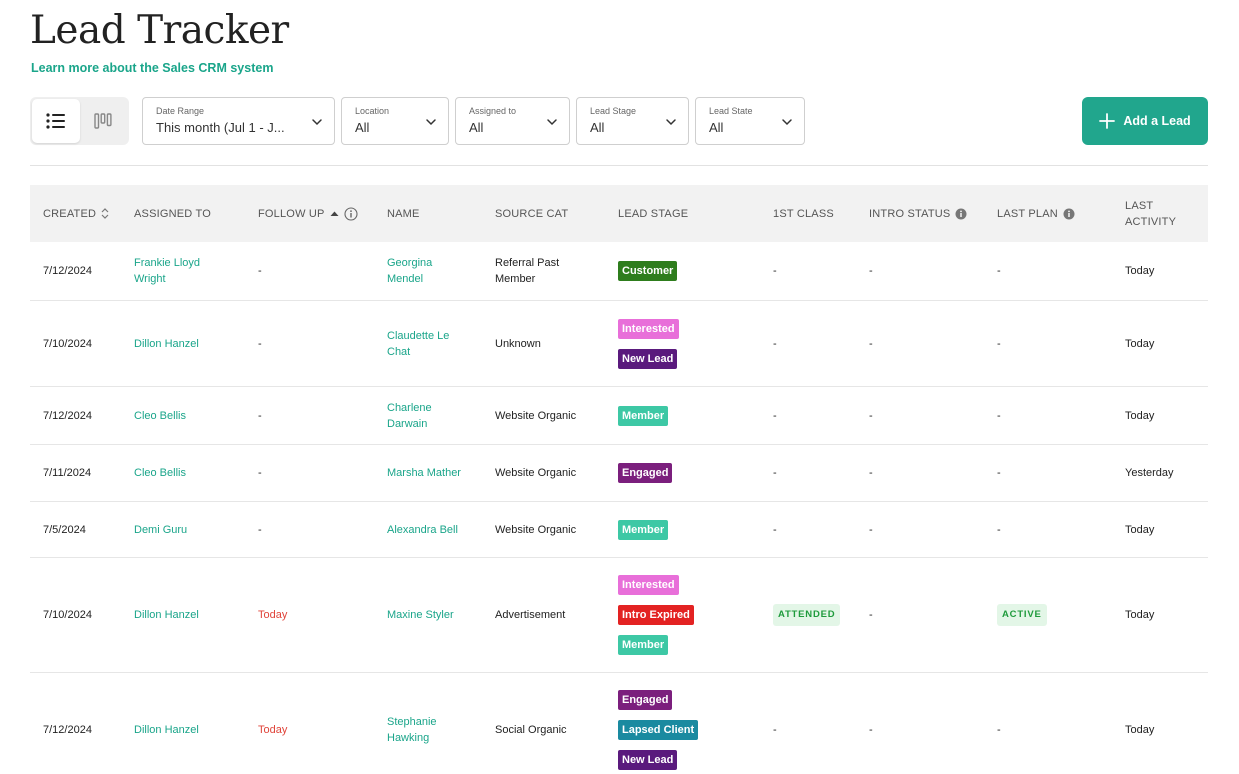  I want to click on page-title: Lead Tracker, so click(159, 30).